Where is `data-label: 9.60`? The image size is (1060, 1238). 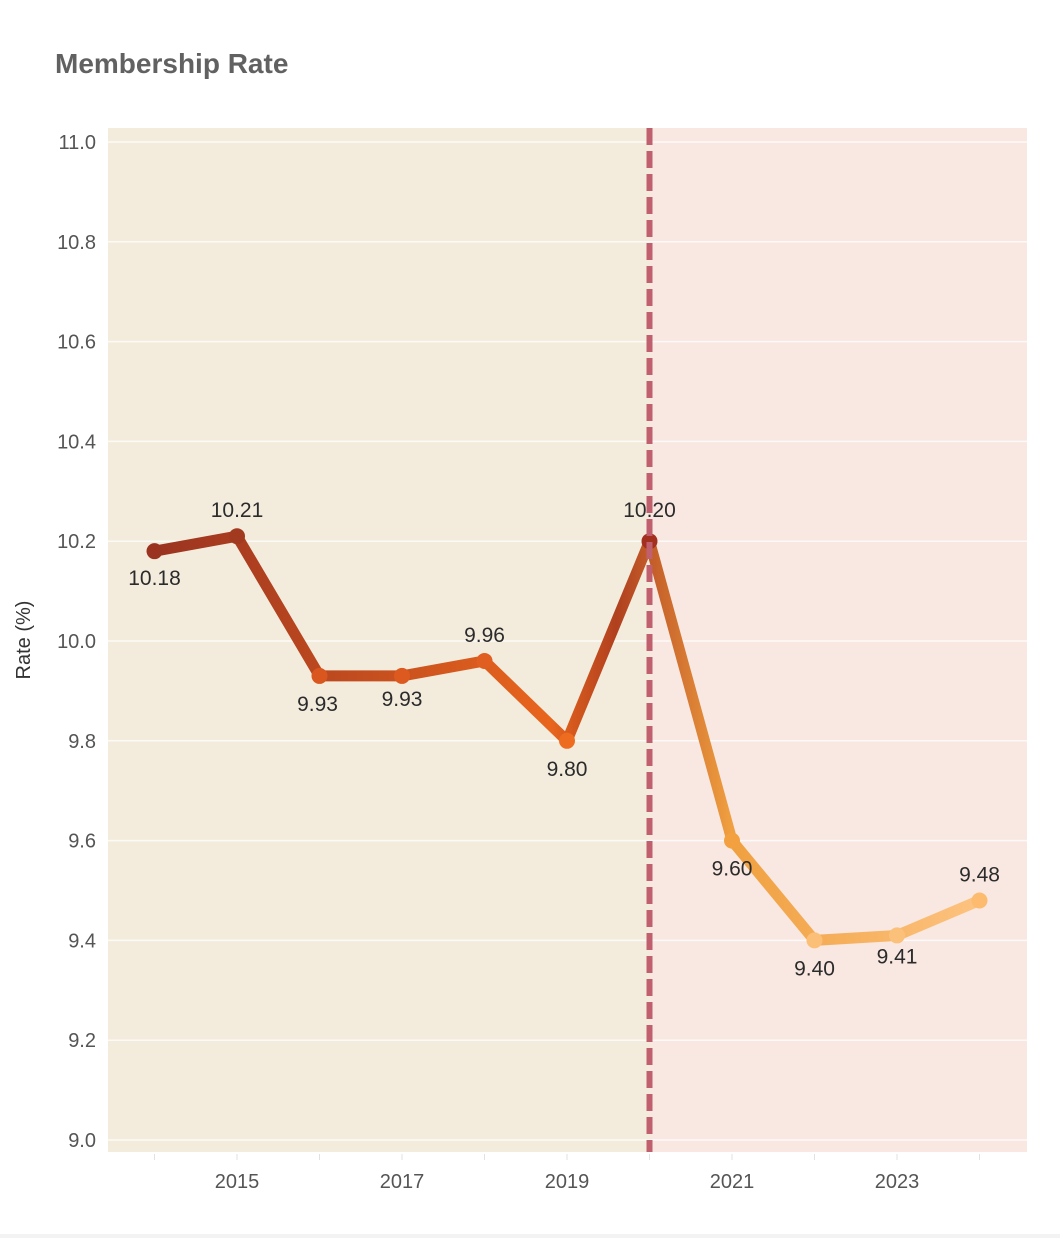 data-label: 9.60 is located at coordinates (732, 869).